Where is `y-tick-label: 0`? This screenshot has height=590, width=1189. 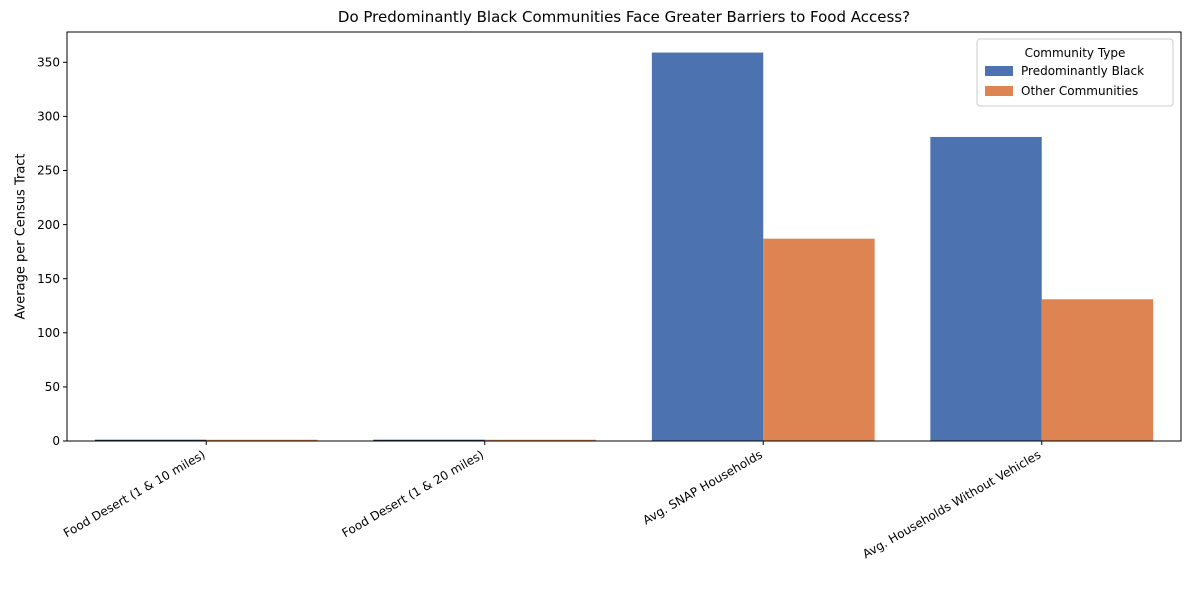 y-tick-label: 0 is located at coordinates (56, 441).